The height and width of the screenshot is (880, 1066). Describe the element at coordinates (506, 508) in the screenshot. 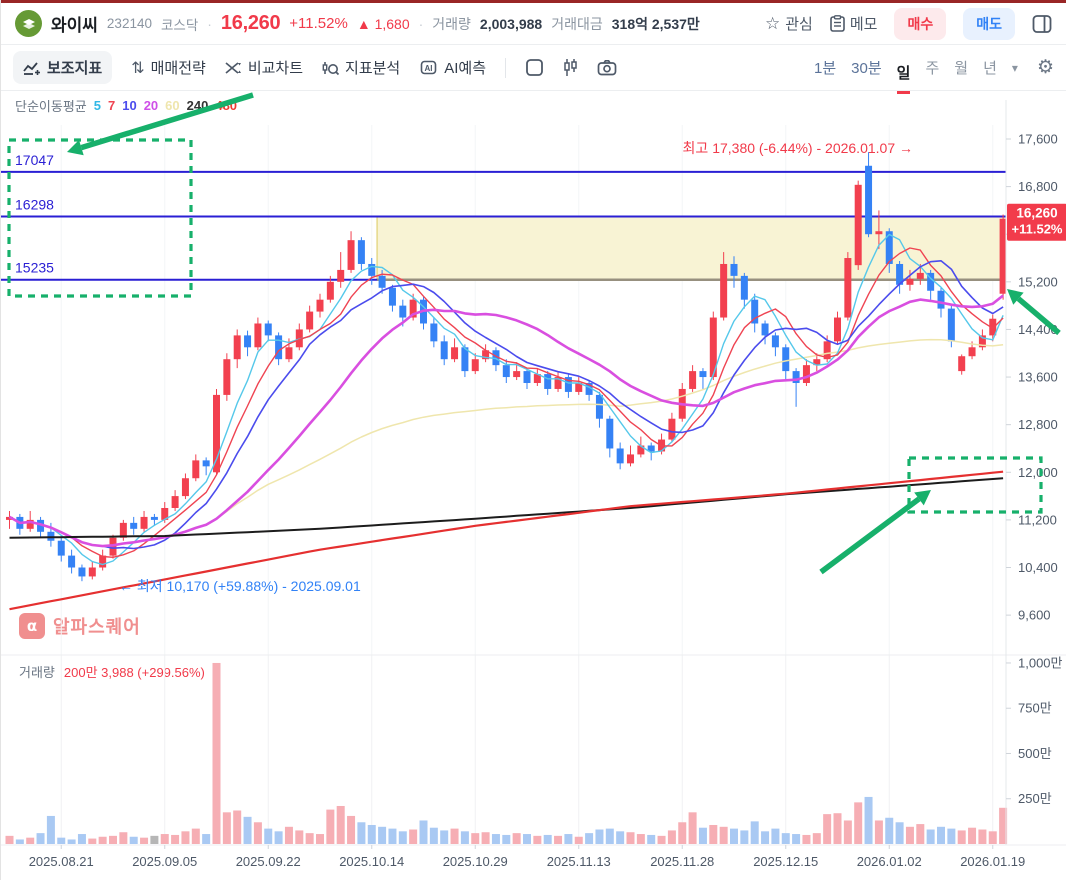

I see `ma240-line` at that location.